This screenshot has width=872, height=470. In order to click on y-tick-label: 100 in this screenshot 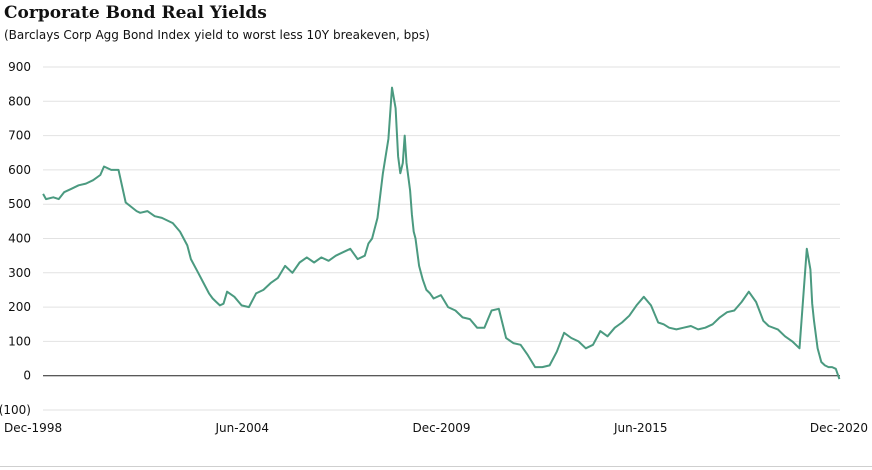, I will do `click(19, 341)`.